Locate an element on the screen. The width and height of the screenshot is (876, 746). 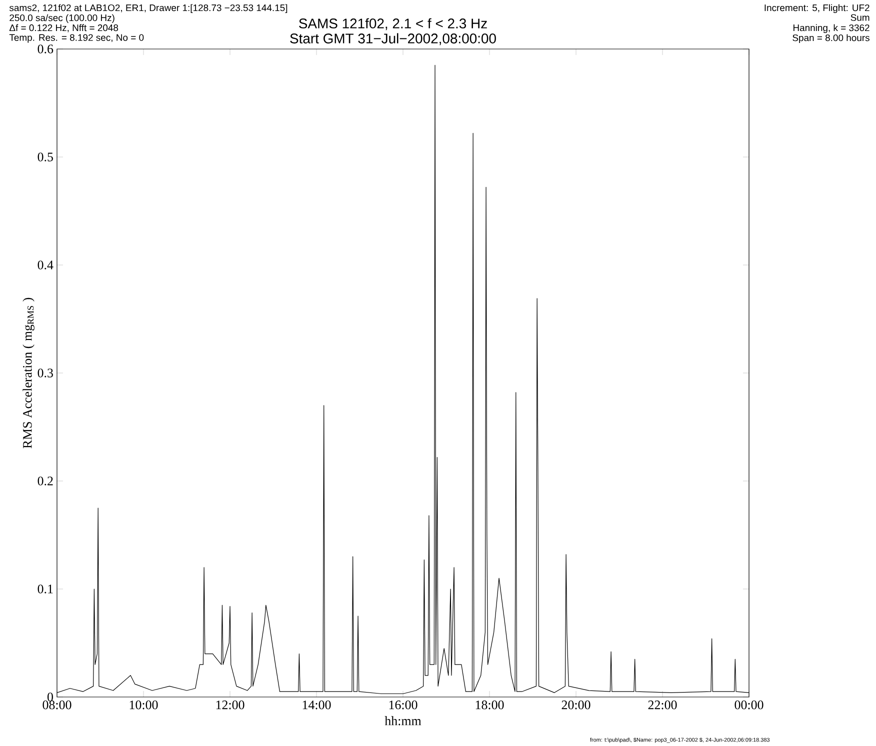
y-tick-label: 0 is located at coordinates (50, 697).